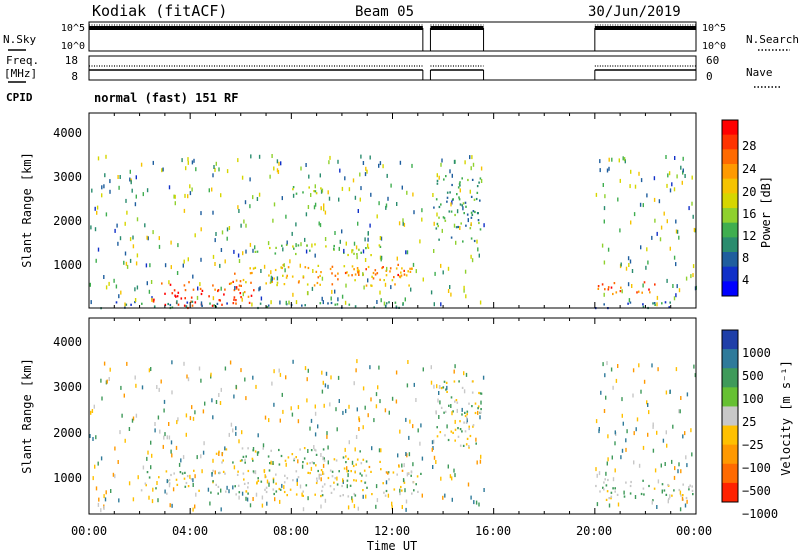 Image resolution: width=800 pixels, height=554 pixels. Describe the element at coordinates (392, 68) in the screenshot. I see `freq-panel-frame` at that location.